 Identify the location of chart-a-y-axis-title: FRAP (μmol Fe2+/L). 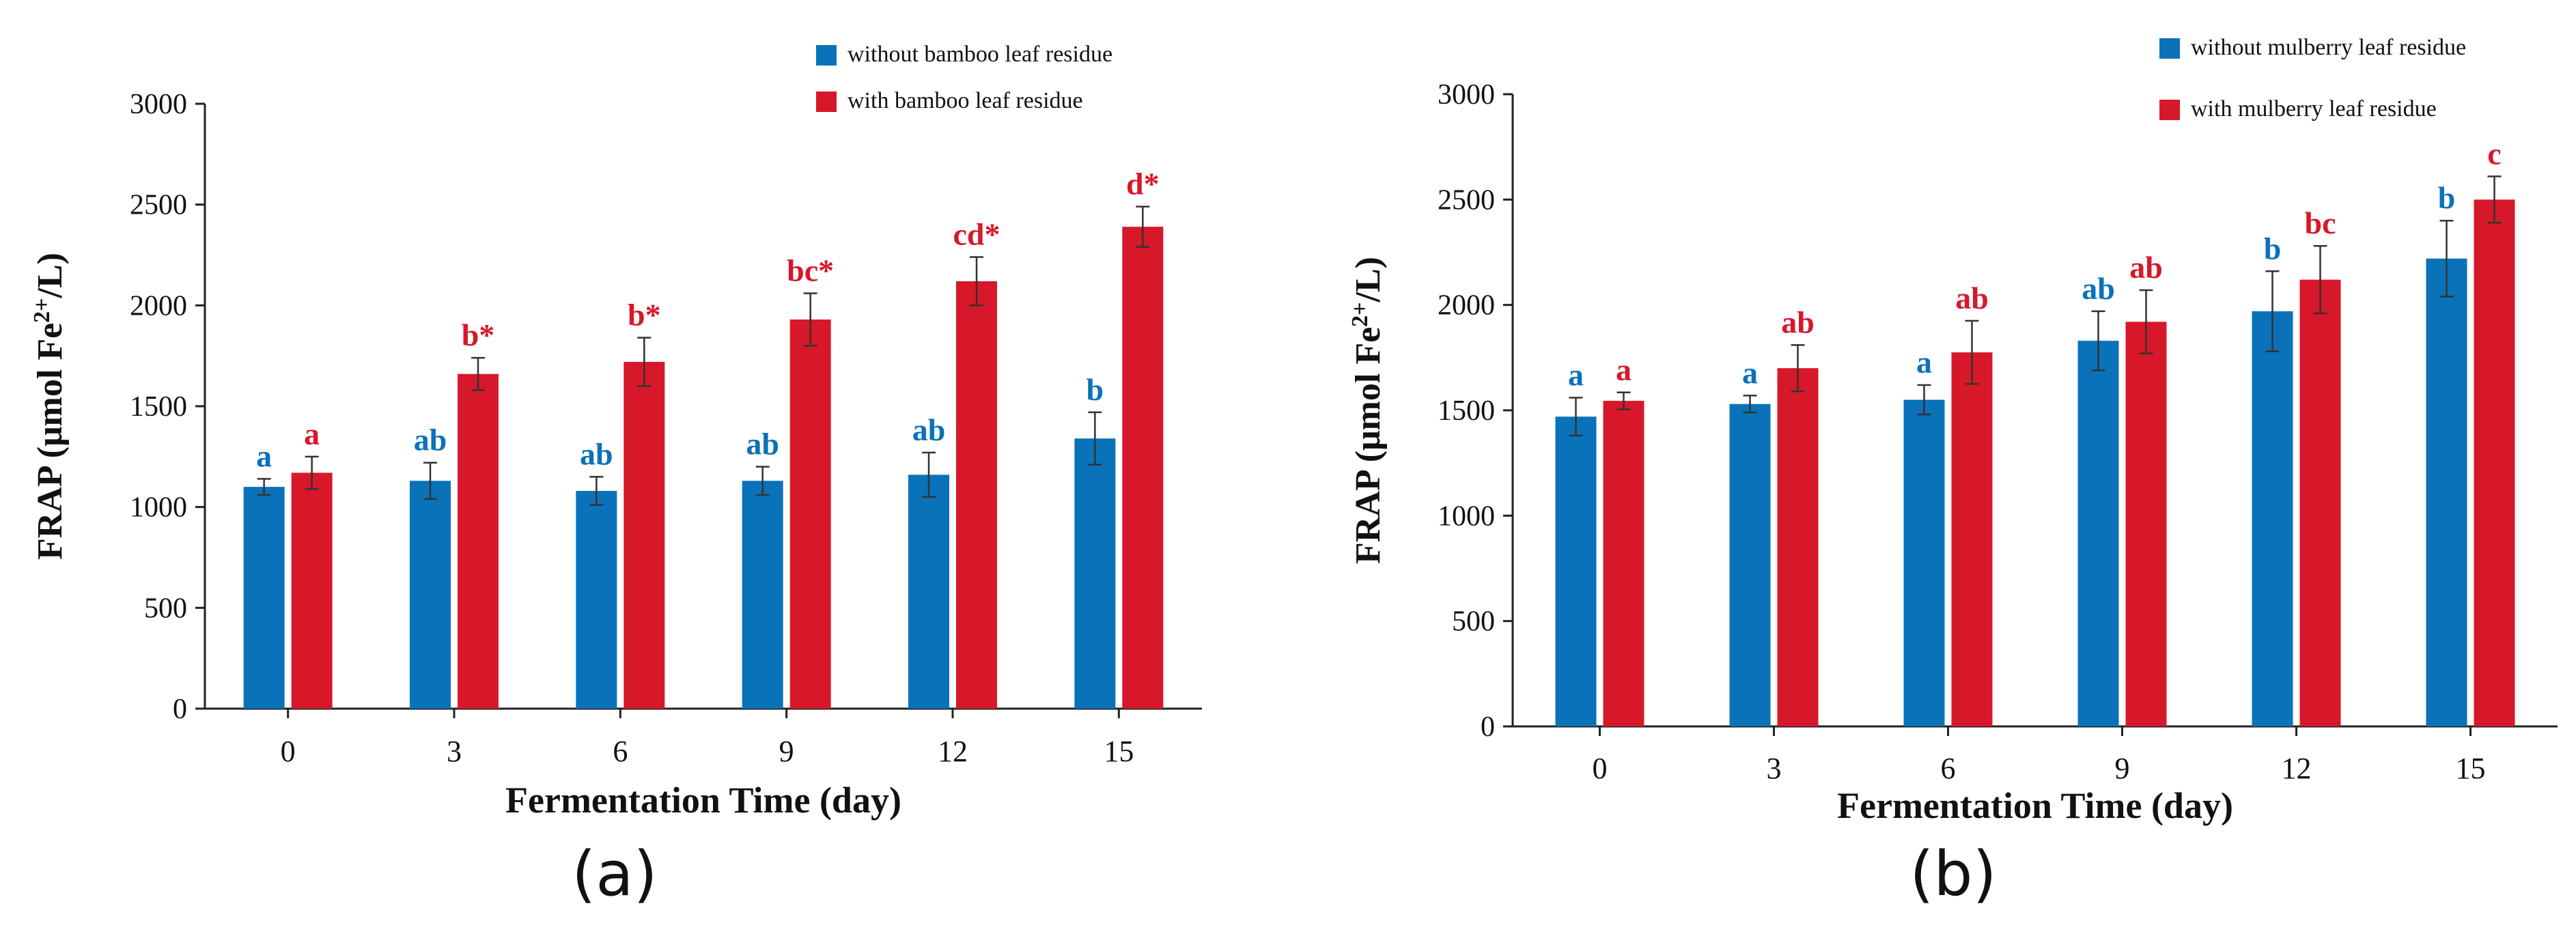
(49, 406).